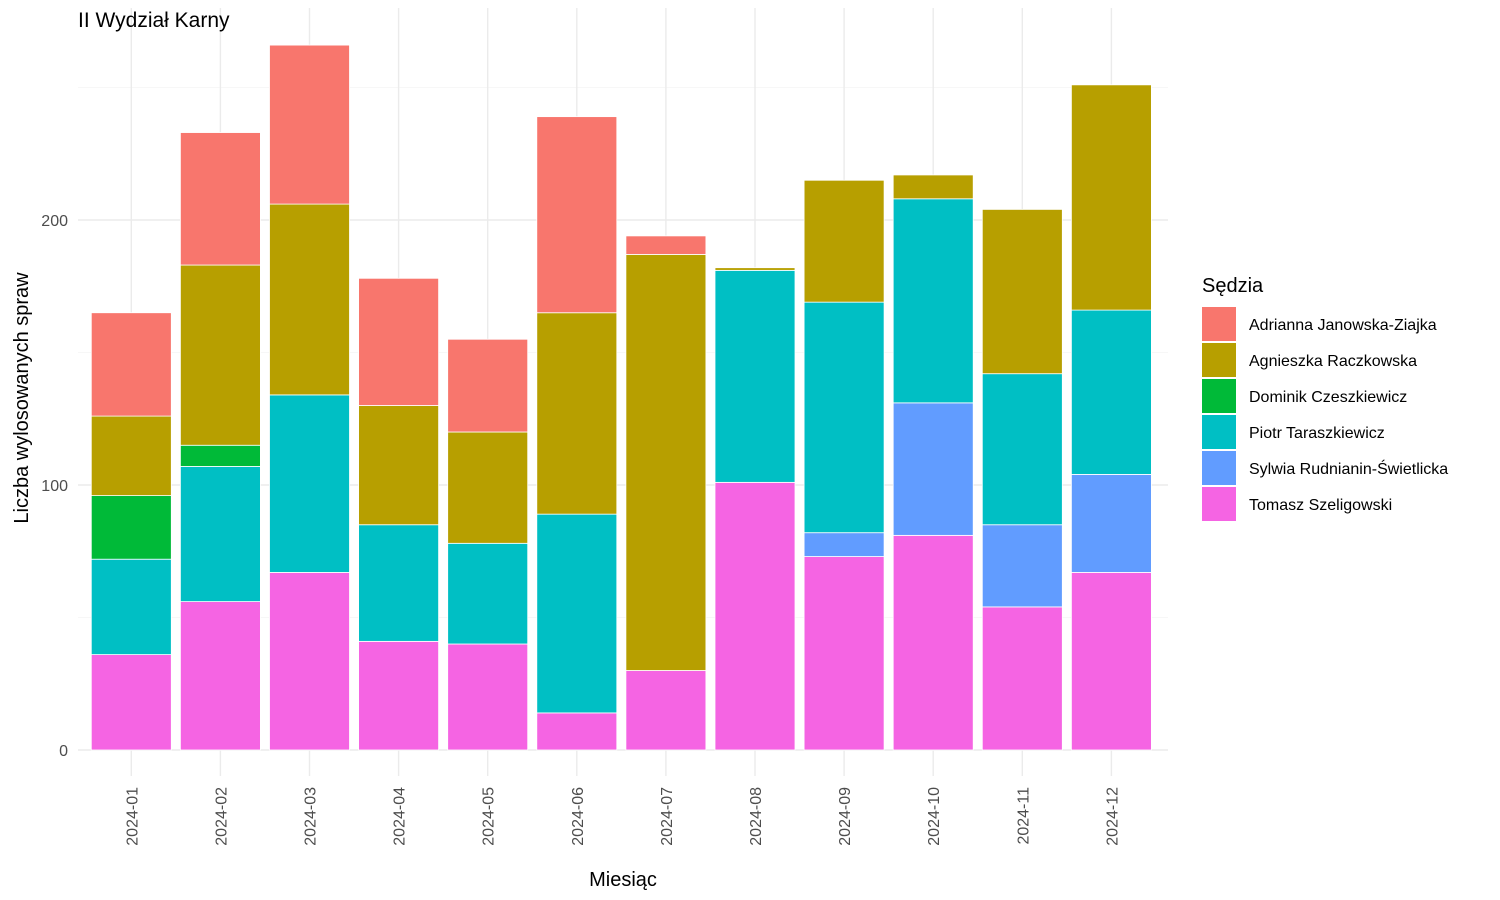 The width and height of the screenshot is (1500, 900). What do you see at coordinates (623, 880) in the screenshot?
I see `x-axis-title: Miesiąc` at bounding box center [623, 880].